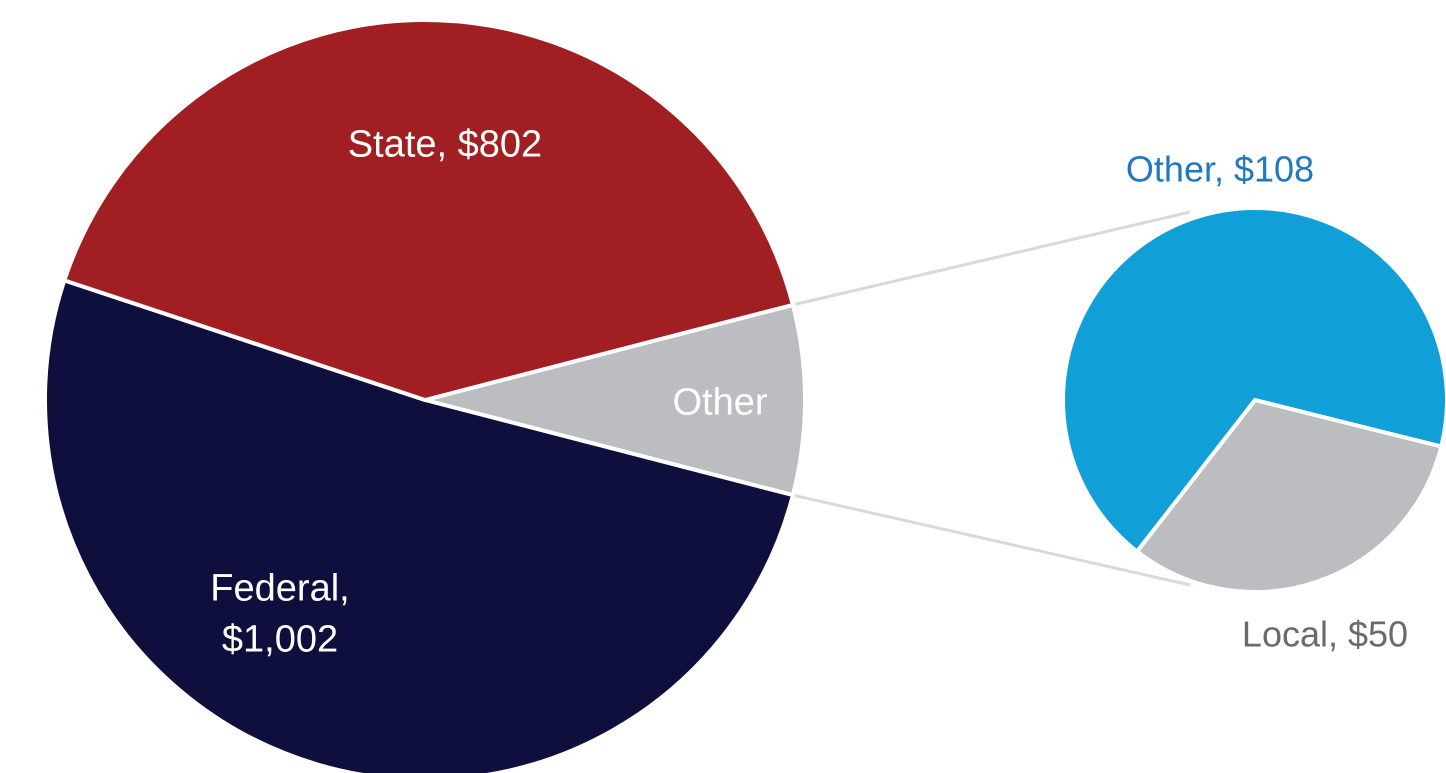 This screenshot has width=1446, height=773. I want to click on data-label: Local, $50, so click(1325, 634).